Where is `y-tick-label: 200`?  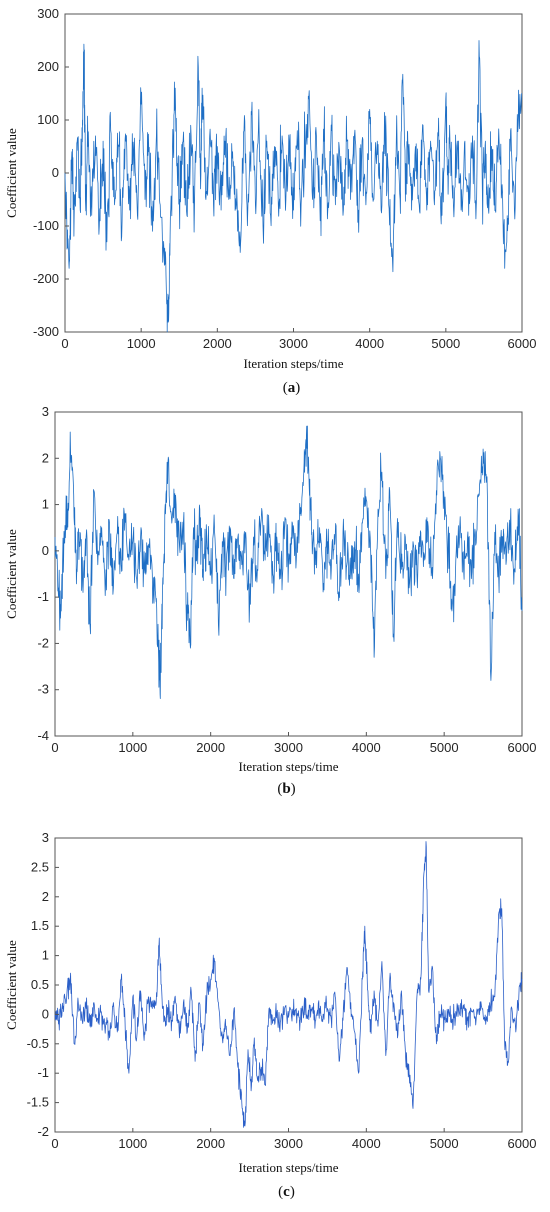
y-tick-label: 200 is located at coordinates (48, 66).